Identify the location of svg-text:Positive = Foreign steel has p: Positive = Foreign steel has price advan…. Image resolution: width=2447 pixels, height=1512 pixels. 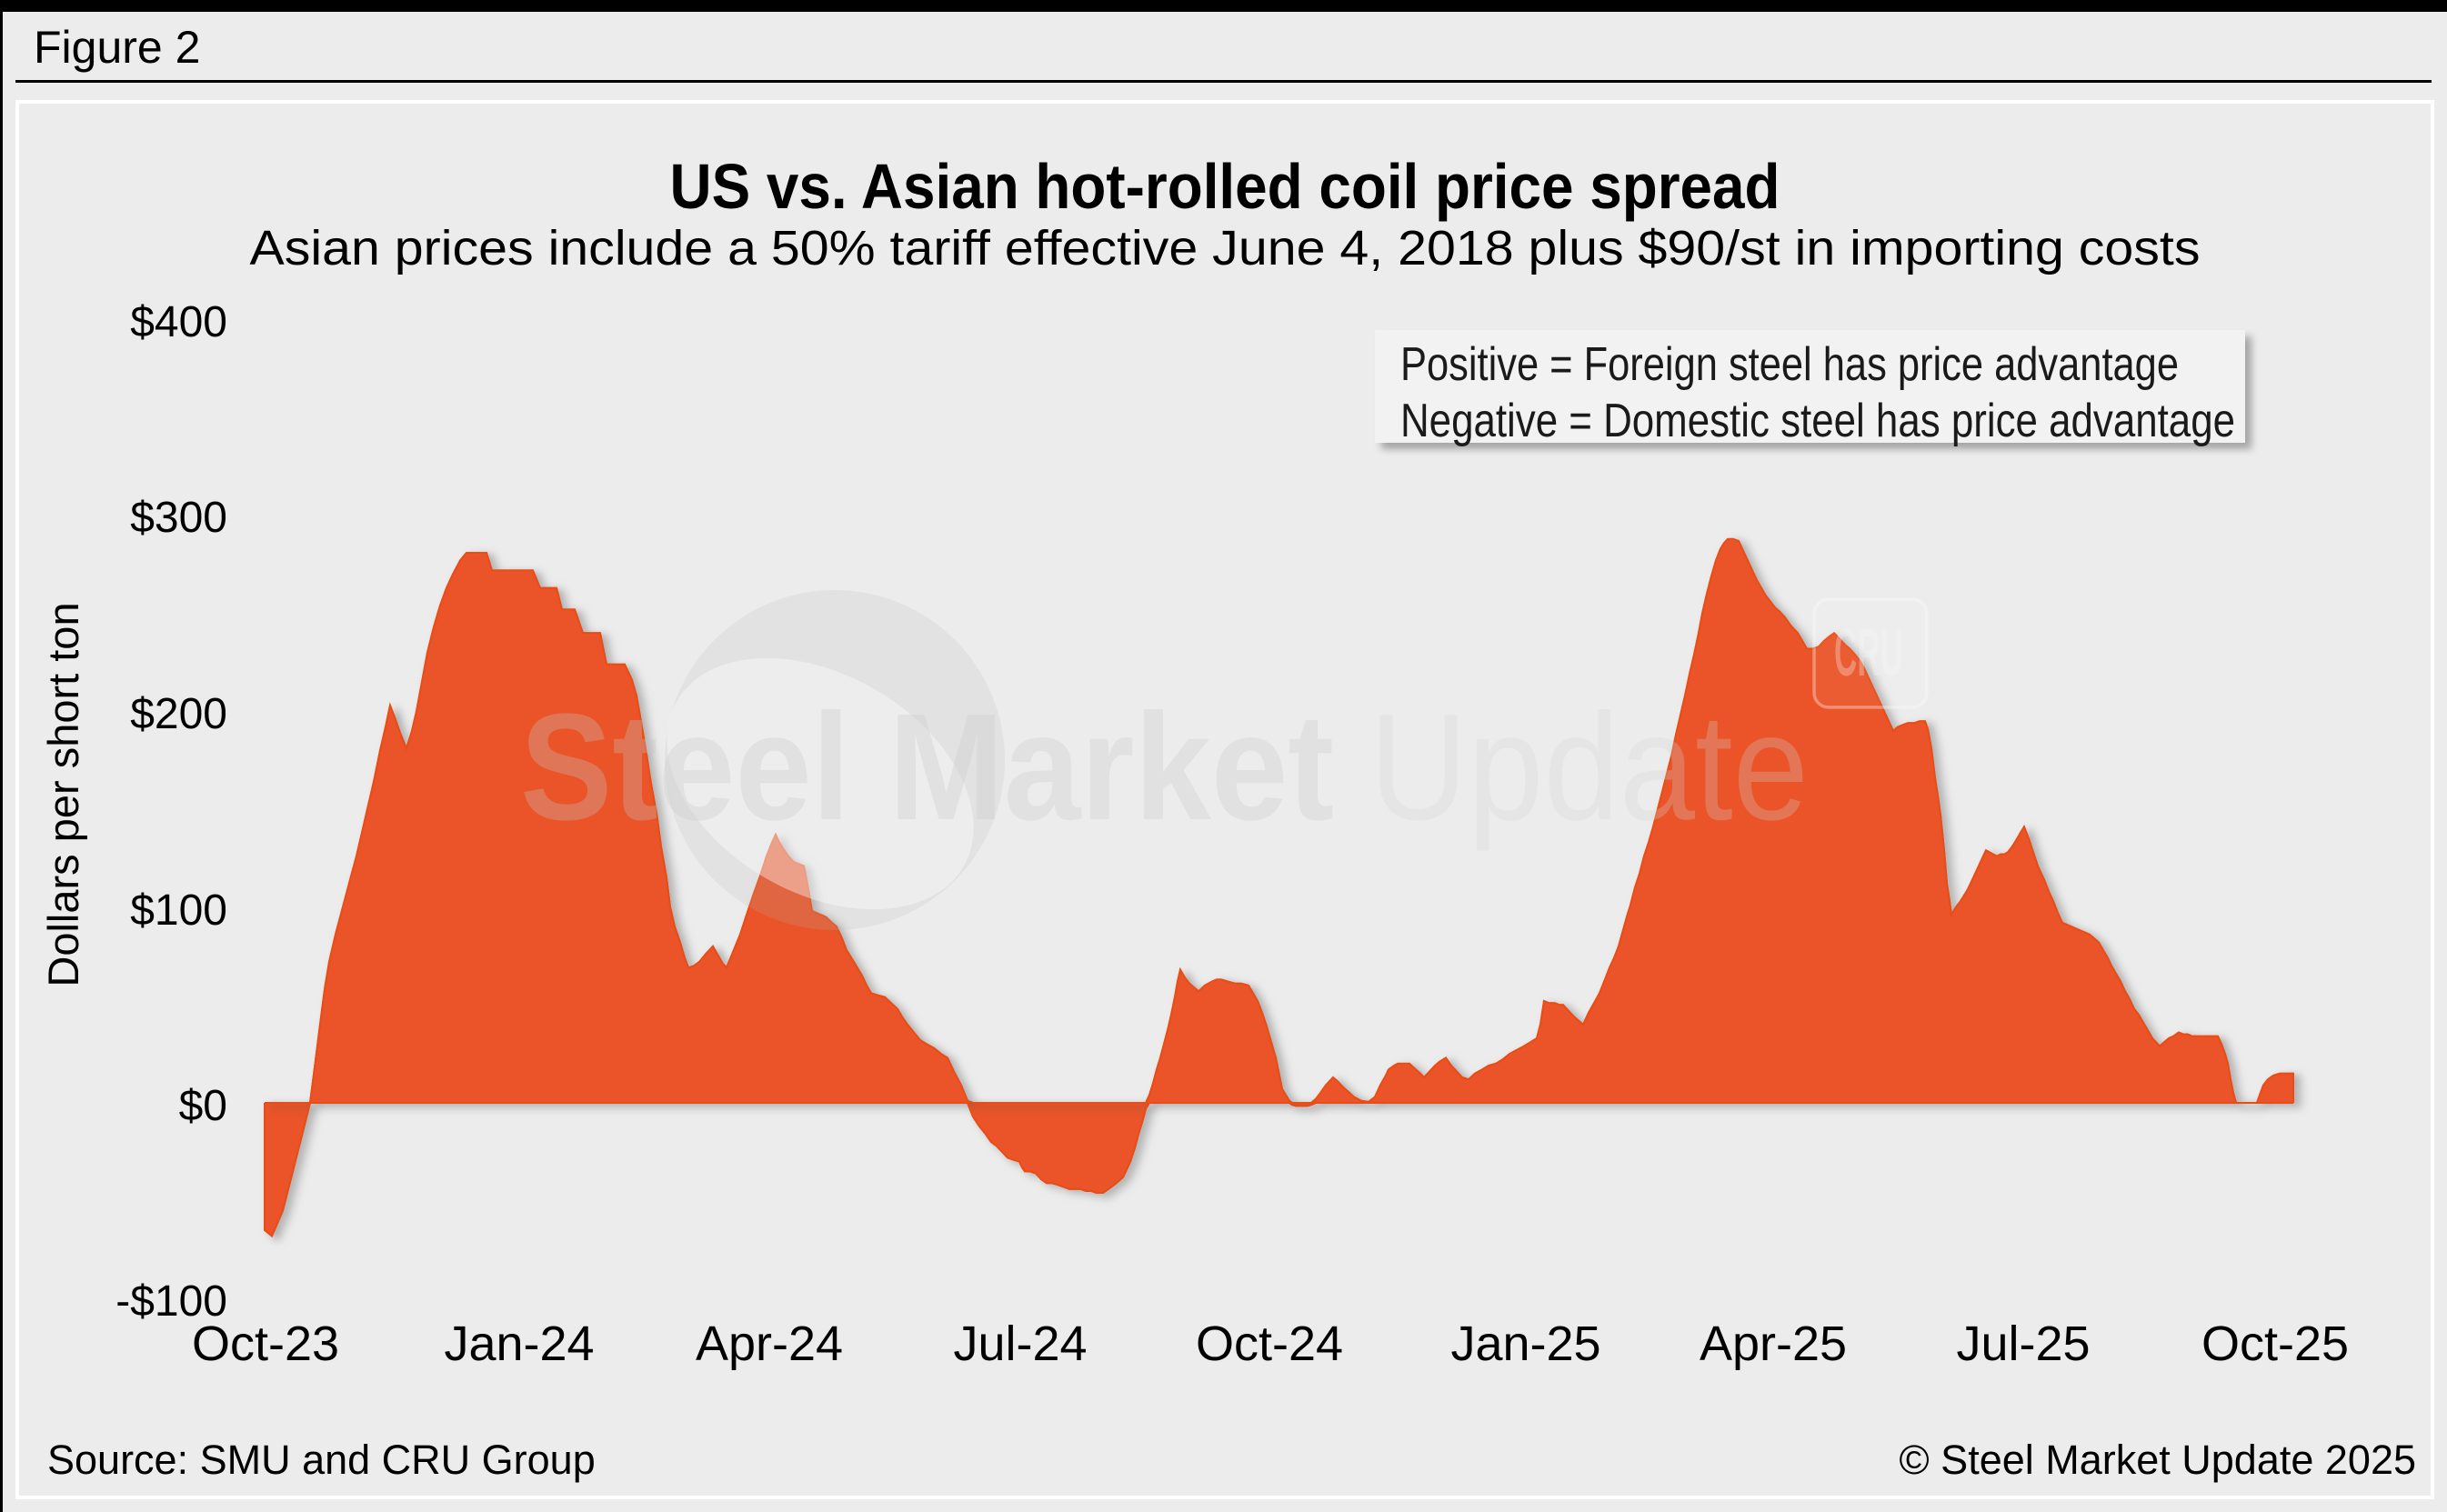
(1789, 364).